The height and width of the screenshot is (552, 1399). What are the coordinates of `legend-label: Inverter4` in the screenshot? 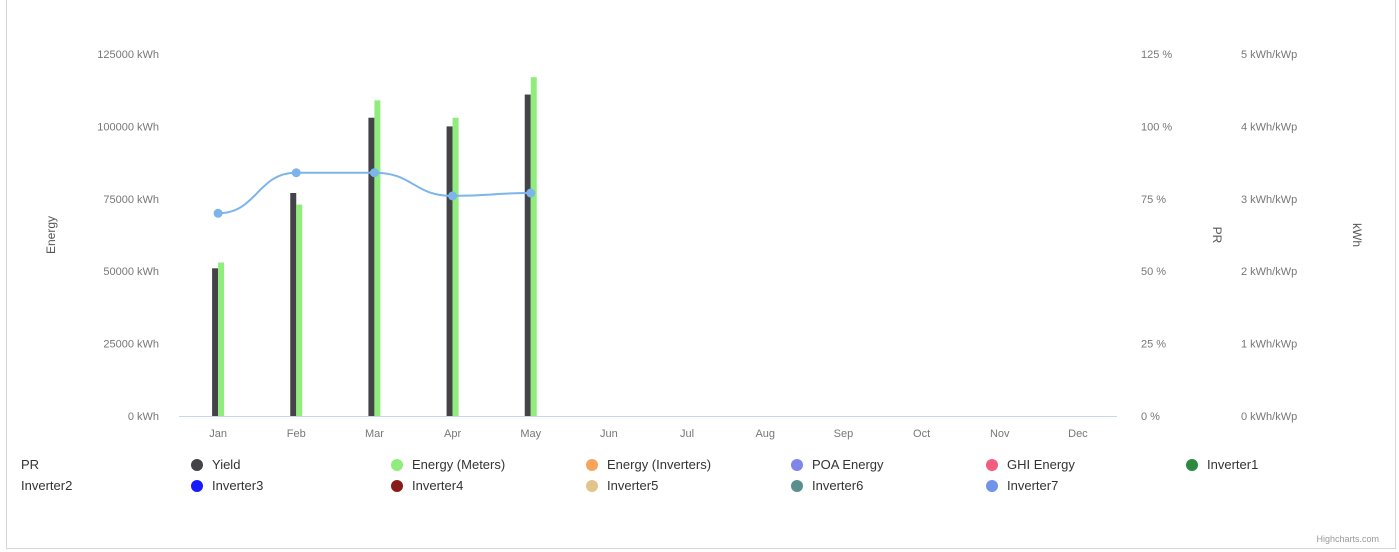 It's located at (438, 485).